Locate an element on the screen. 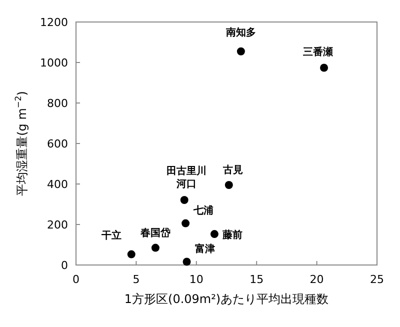  y-tick-label: 1000 is located at coordinates (54, 63).